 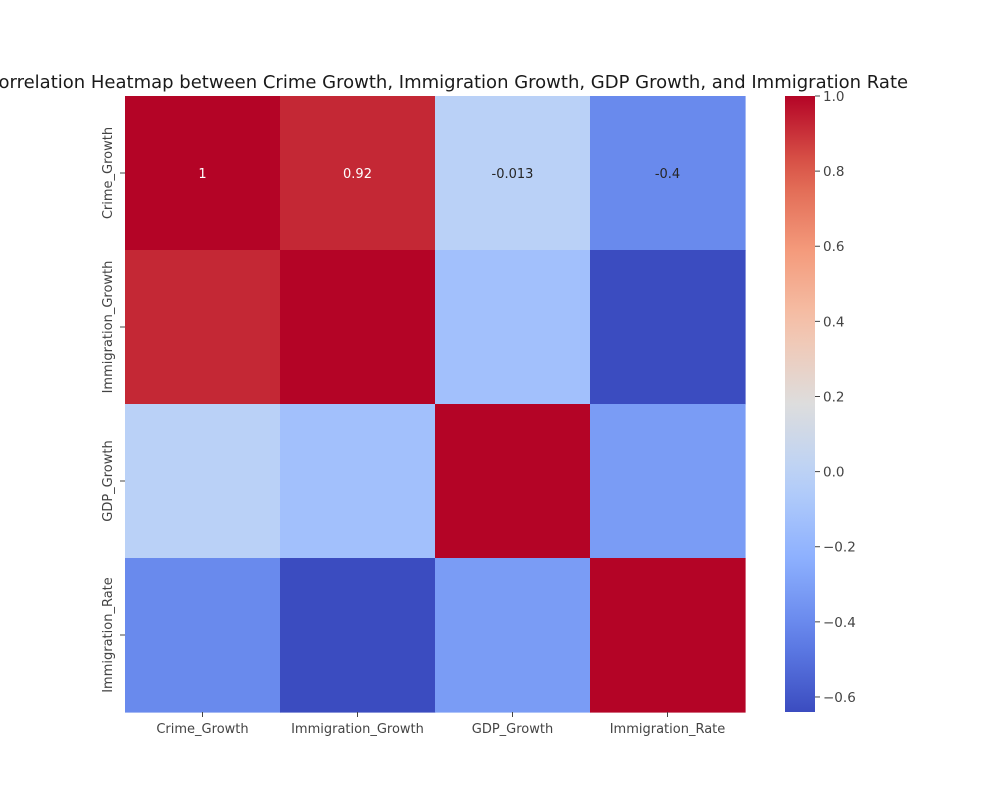 I want to click on y-tick-label: GDP_Growth, so click(x=108, y=480).